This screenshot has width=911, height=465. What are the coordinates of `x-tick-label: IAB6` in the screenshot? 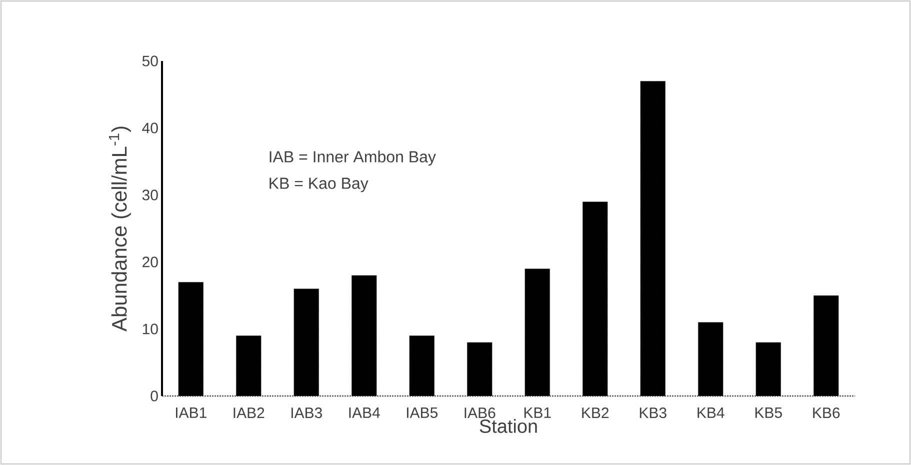 It's located at (480, 413).